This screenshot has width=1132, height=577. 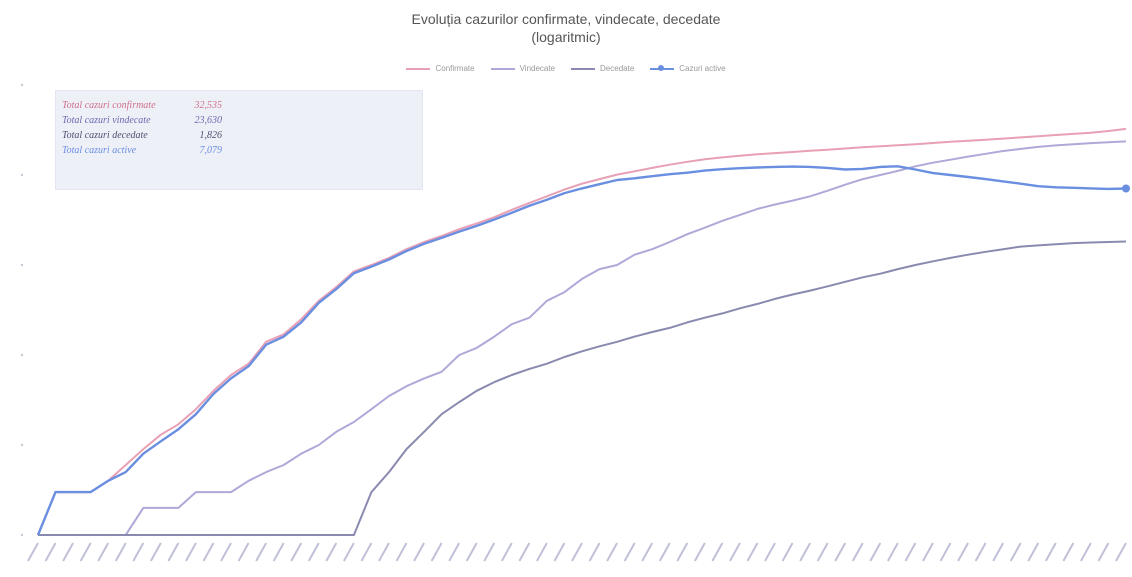 I want to click on total-label-vindecate: Total cazuri vindecate, so click(x=106, y=120).